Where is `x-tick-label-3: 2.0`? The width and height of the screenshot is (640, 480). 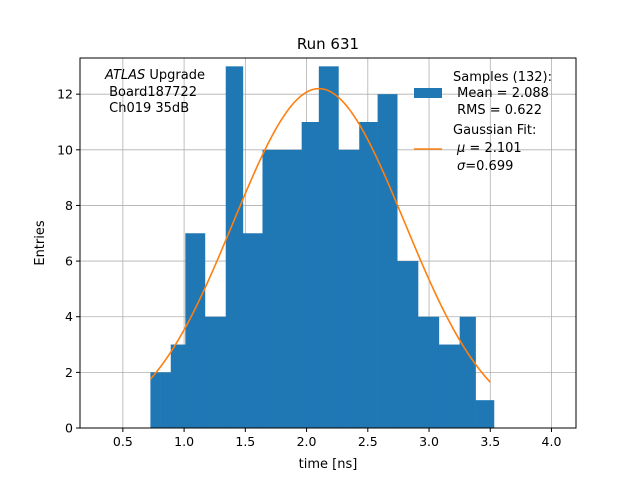
x-tick-label-3: 2.0 is located at coordinates (307, 441).